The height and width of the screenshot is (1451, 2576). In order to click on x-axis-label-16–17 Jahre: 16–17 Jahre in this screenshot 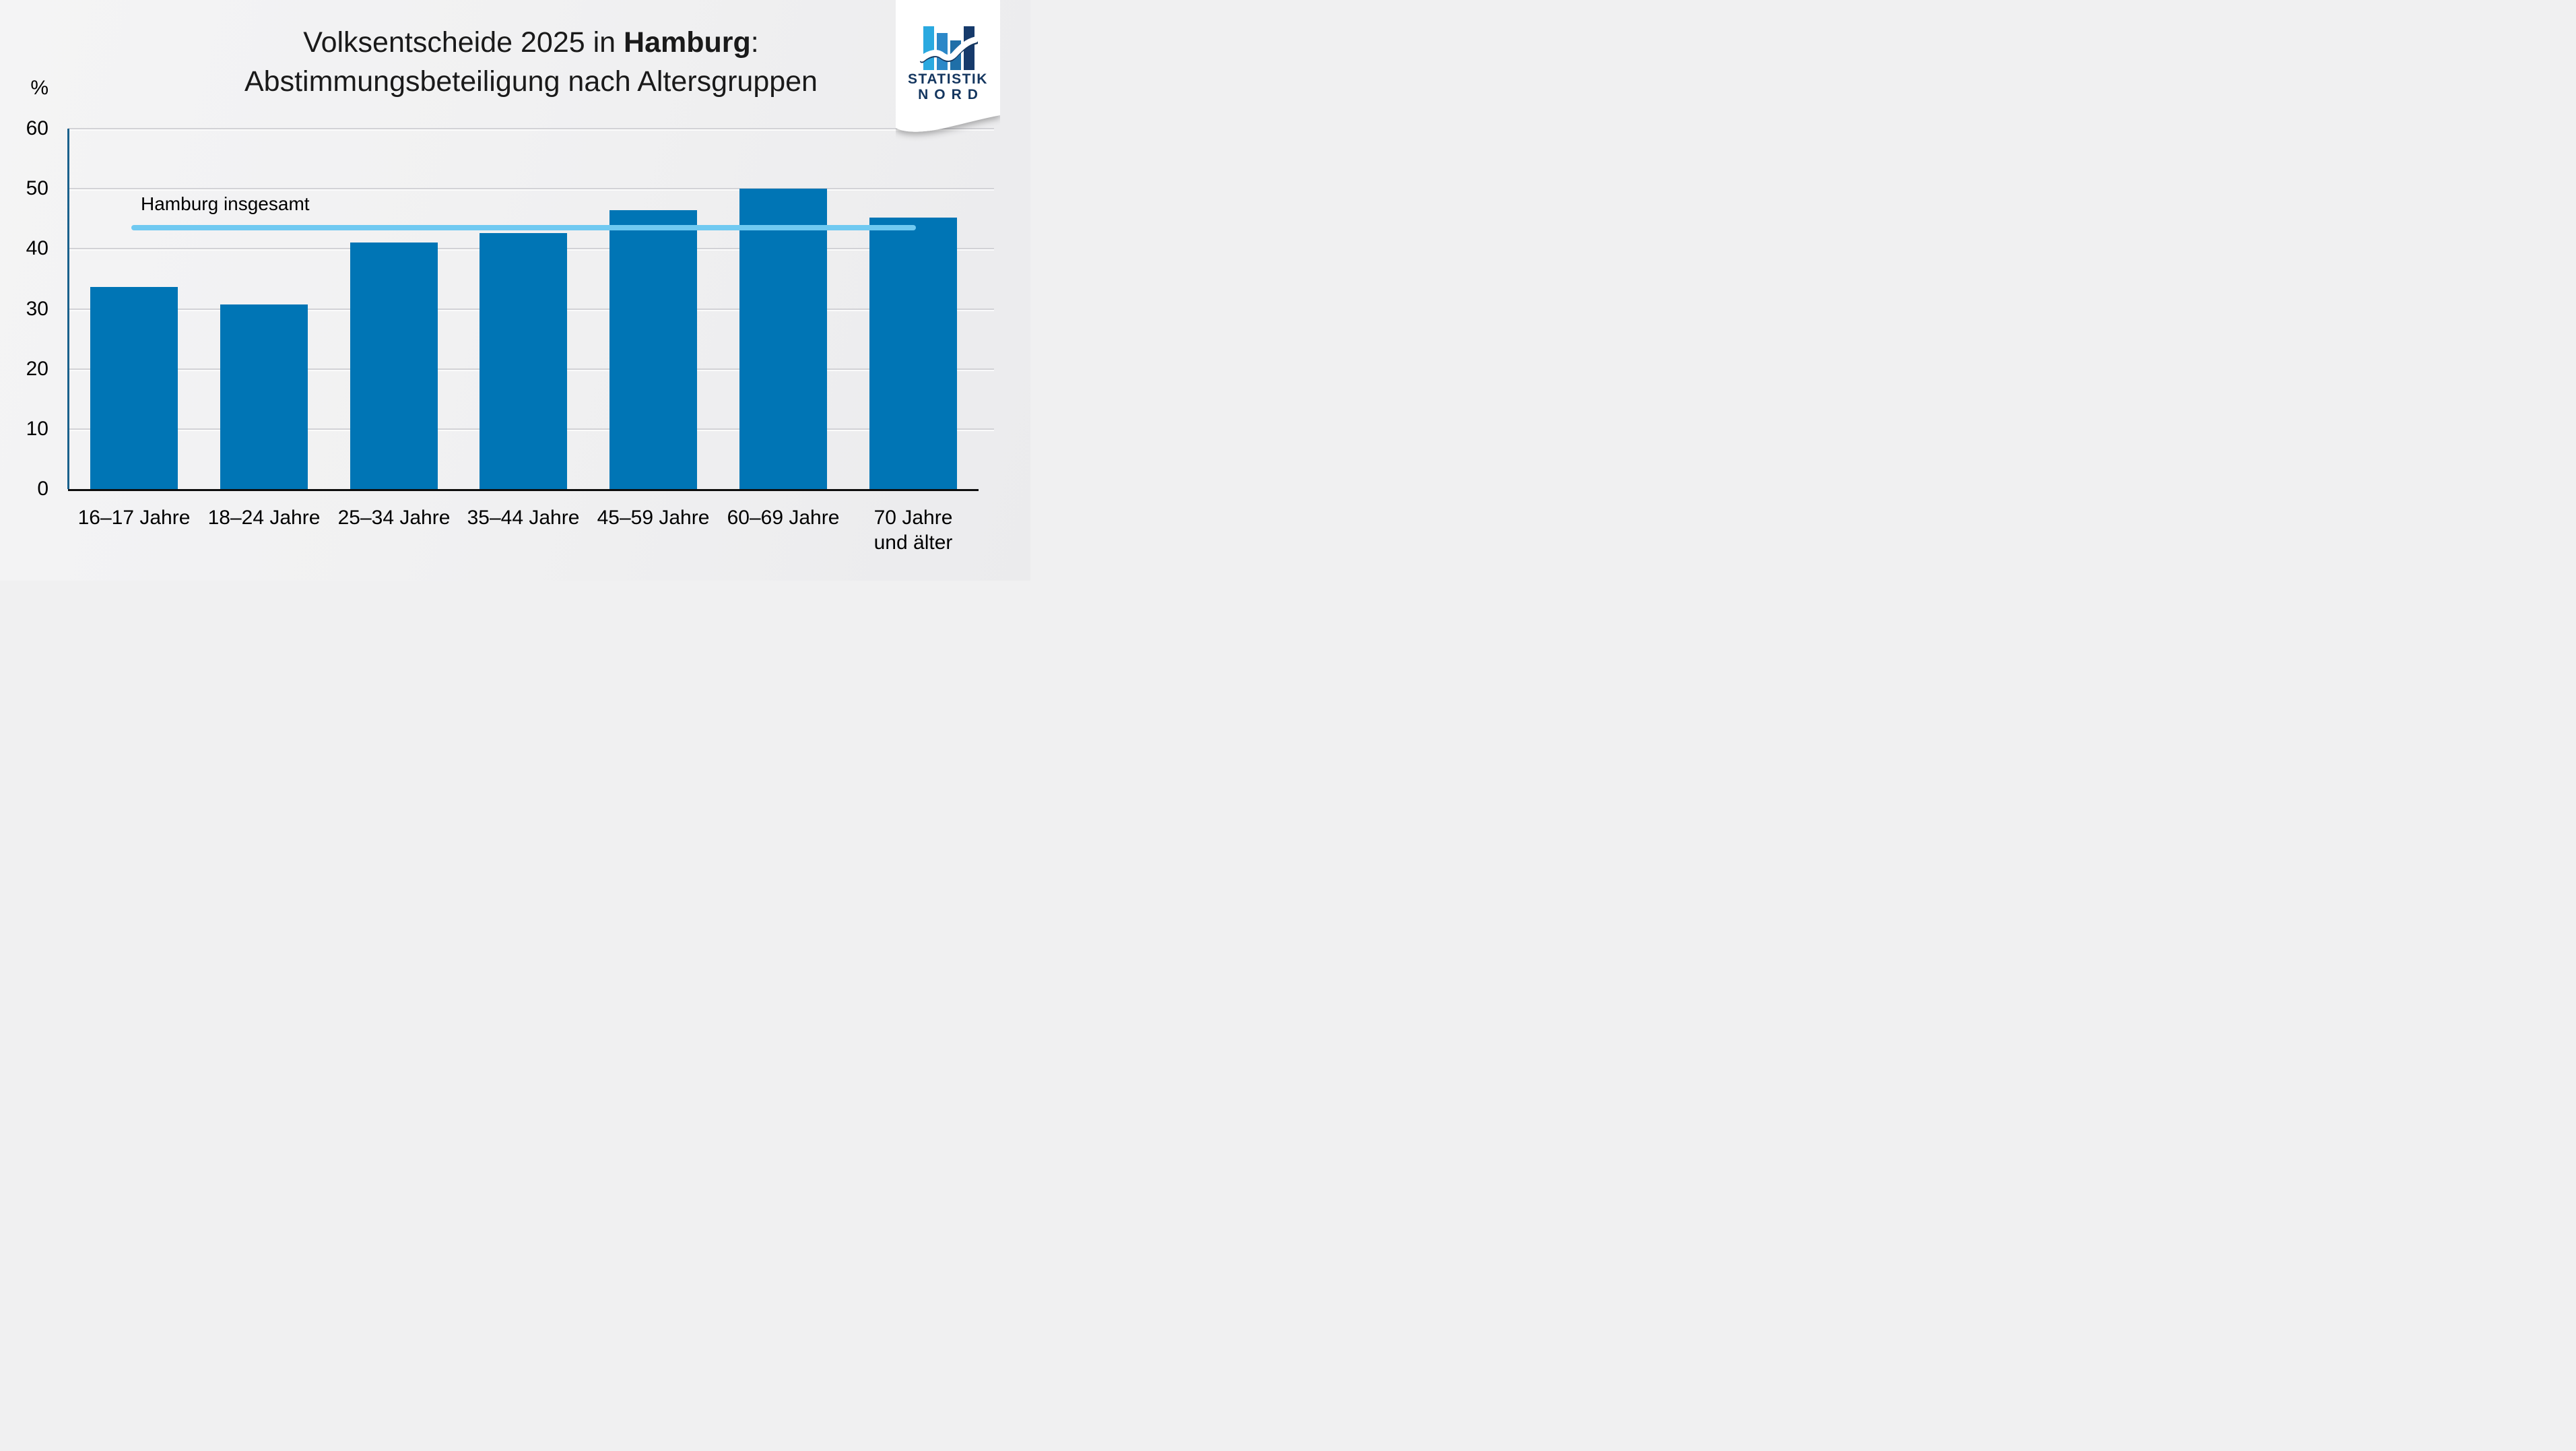, I will do `click(134, 518)`.